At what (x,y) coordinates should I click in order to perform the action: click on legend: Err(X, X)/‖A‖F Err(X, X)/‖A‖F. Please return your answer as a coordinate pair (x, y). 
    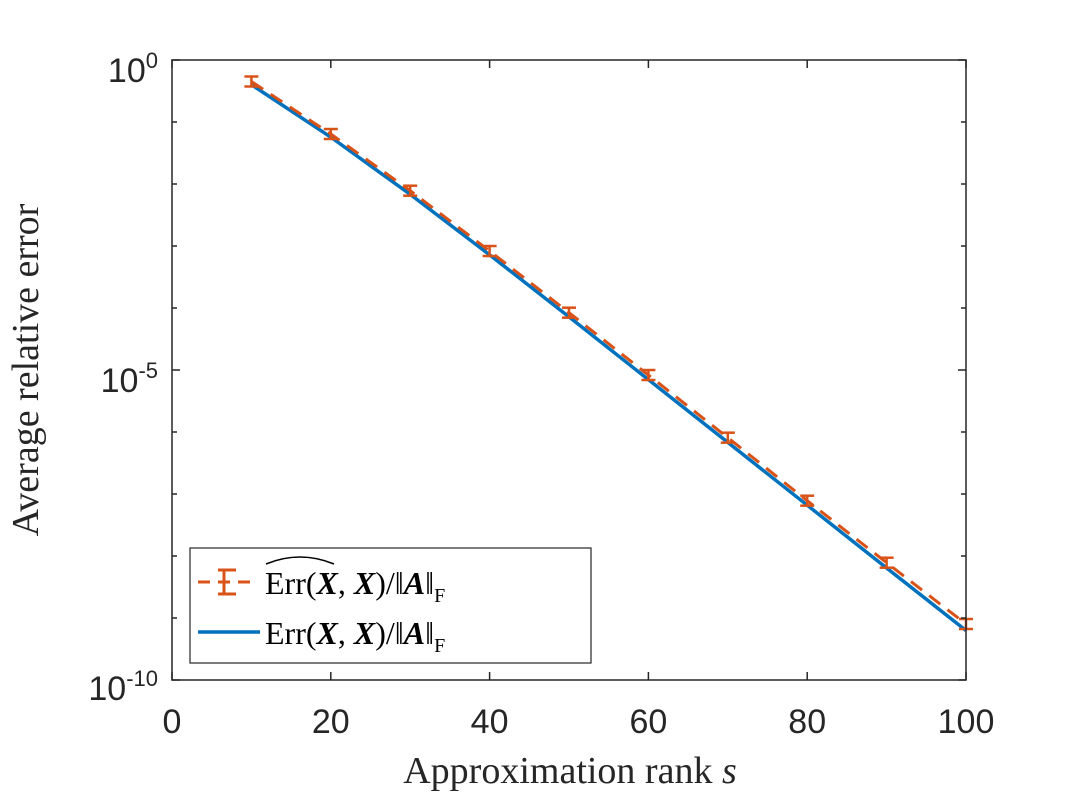
    Looking at the image, I should click on (390, 605).